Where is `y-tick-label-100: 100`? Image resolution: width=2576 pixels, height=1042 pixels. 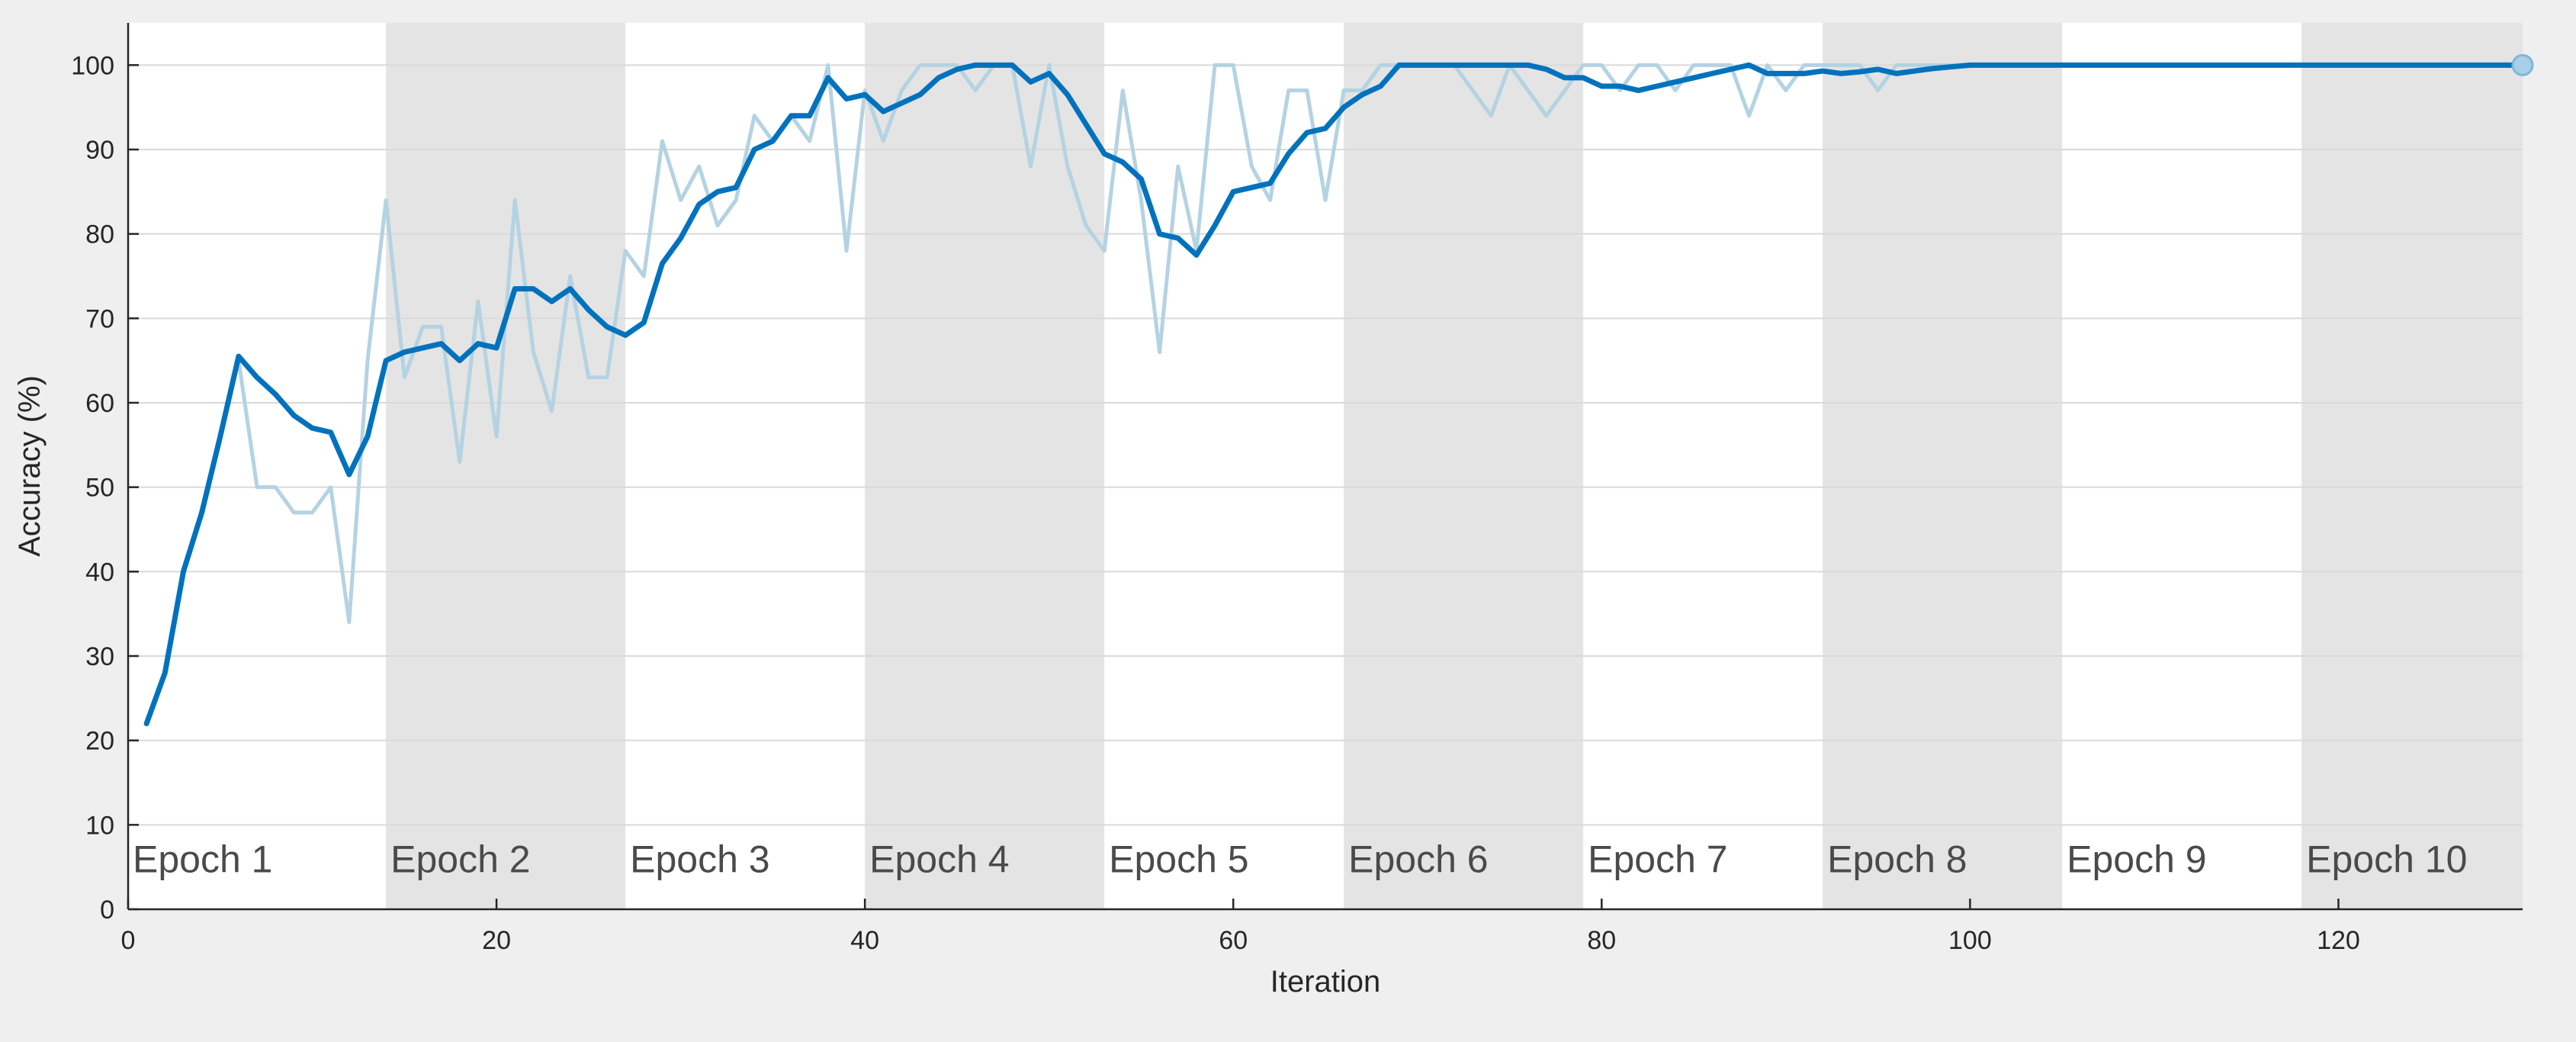
y-tick-label-100: 100 is located at coordinates (92, 65).